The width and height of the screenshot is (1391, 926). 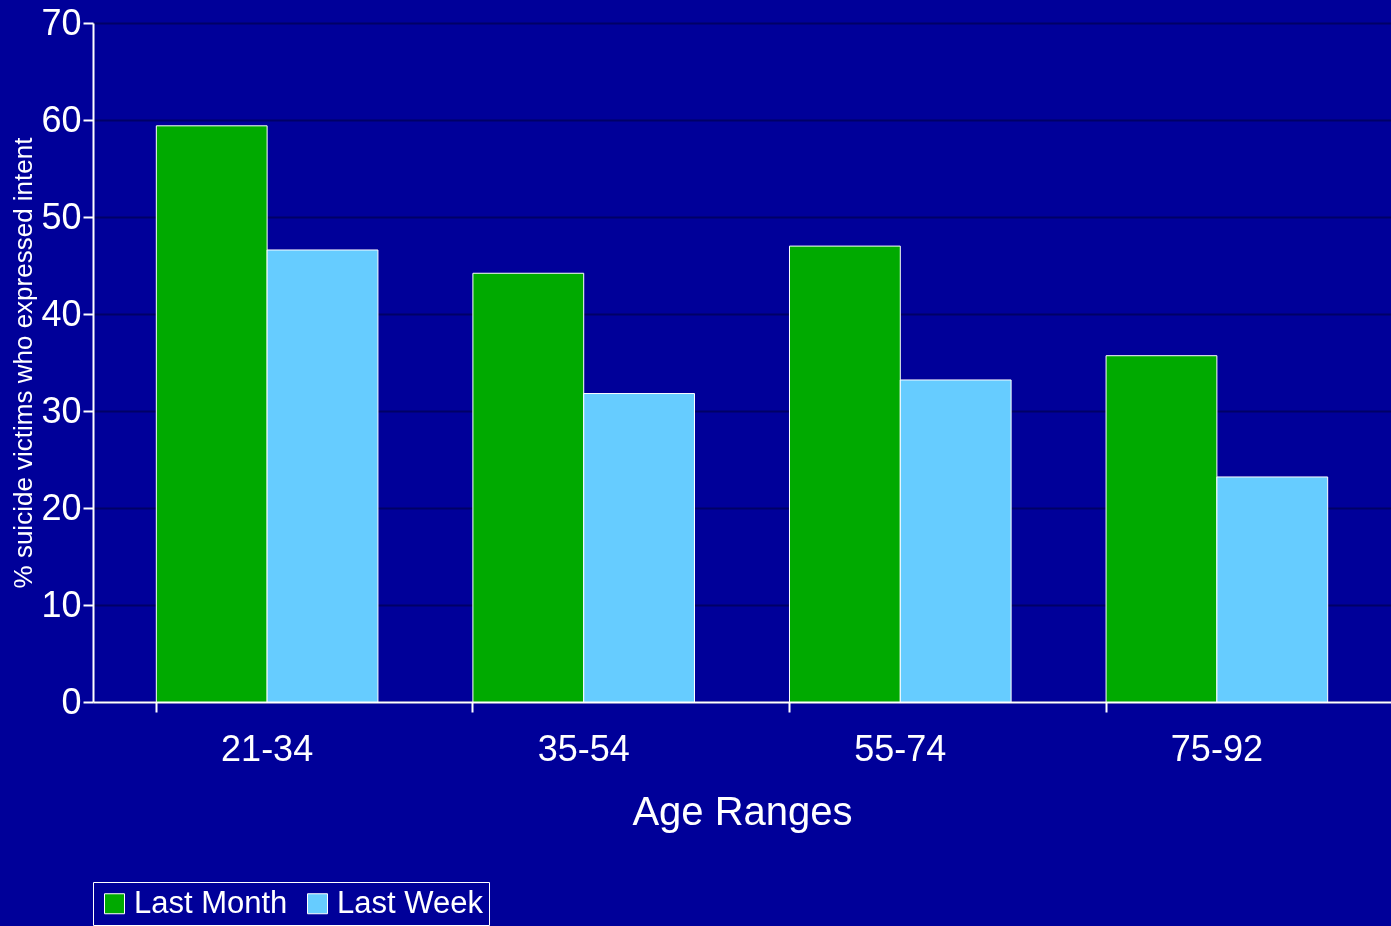 I want to click on legend-label: Last Week, so click(x=410, y=902).